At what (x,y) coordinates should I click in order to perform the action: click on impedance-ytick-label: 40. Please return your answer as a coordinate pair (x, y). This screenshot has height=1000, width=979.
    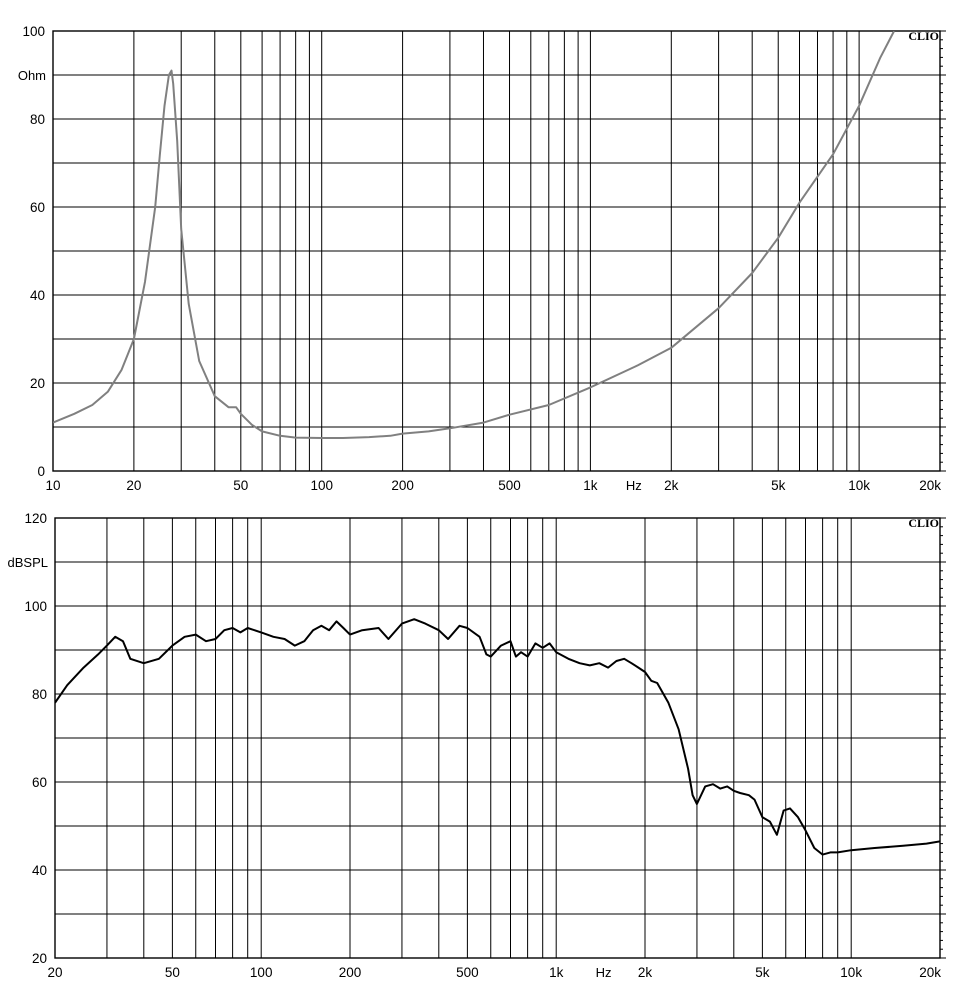
    Looking at the image, I should click on (37, 295).